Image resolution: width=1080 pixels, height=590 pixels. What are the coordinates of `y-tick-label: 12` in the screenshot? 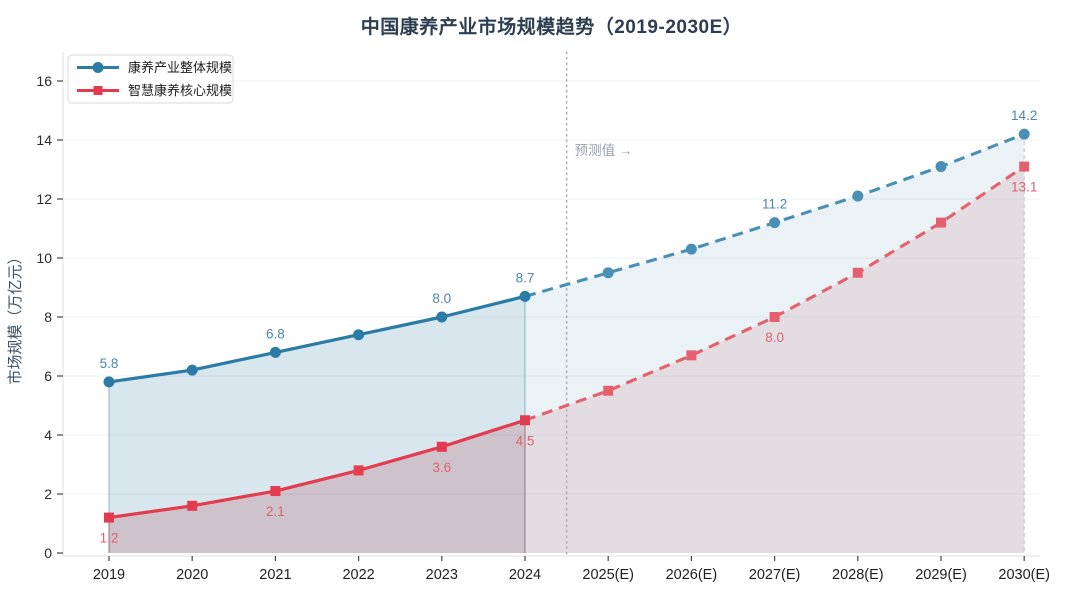 It's located at (44, 199).